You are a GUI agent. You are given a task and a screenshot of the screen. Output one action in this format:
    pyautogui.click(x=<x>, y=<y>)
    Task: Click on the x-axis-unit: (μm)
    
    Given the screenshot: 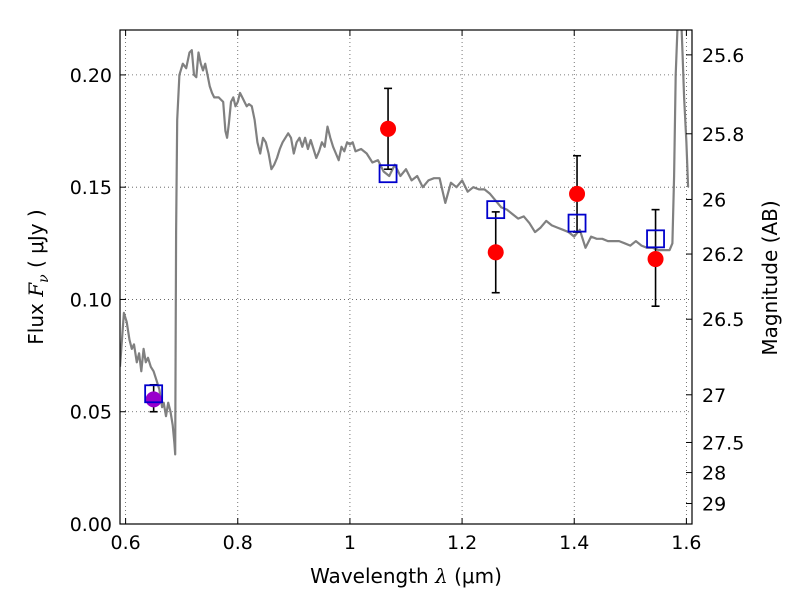 What is the action you would take?
    pyautogui.click(x=478, y=576)
    